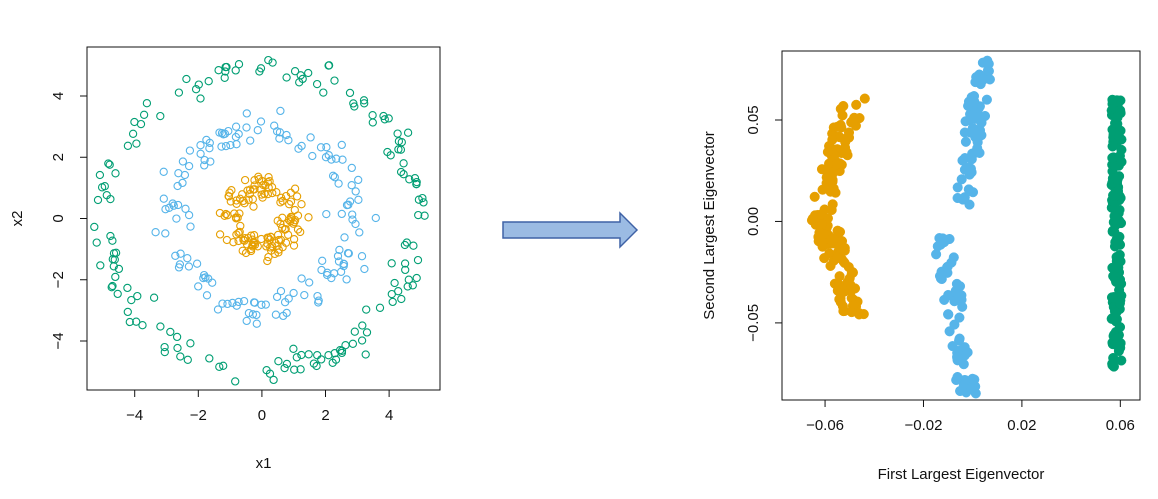 The image size is (1158, 499). What do you see at coordinates (198, 415) in the screenshot?
I see `x-tick-label: −2` at bounding box center [198, 415].